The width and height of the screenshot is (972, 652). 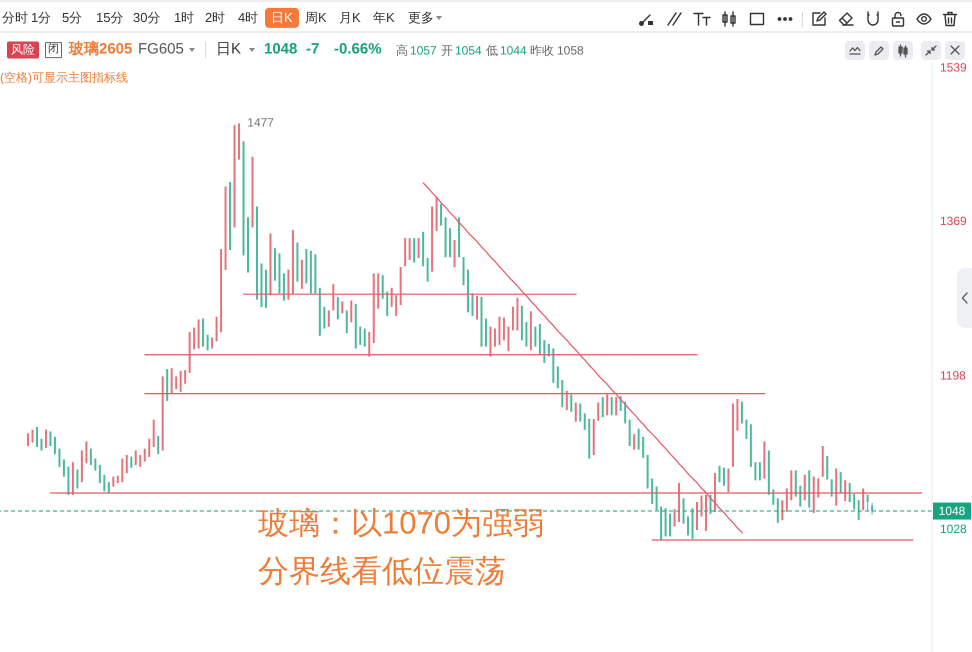 What do you see at coordinates (110, 18) in the screenshot?
I see `text: 15分` at bounding box center [110, 18].